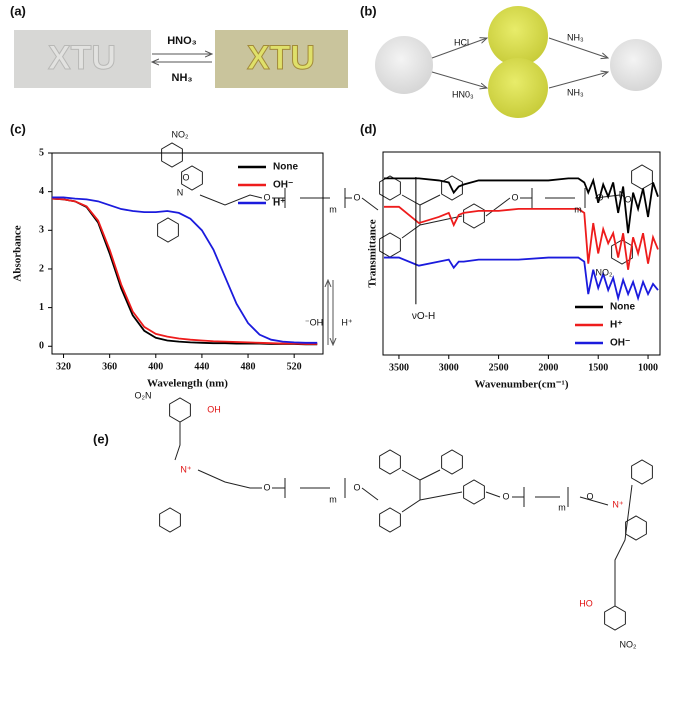  I want to click on x-axis-label: Wavenumber(cm⁻¹), so click(521, 385).